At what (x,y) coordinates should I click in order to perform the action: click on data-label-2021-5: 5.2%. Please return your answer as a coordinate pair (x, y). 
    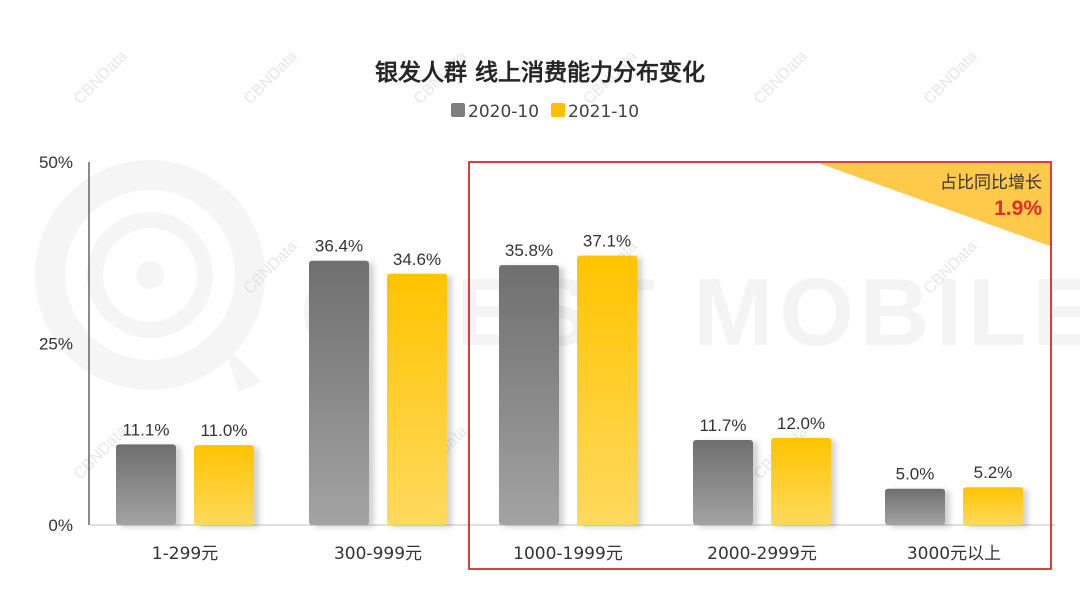
    Looking at the image, I should click on (993, 472).